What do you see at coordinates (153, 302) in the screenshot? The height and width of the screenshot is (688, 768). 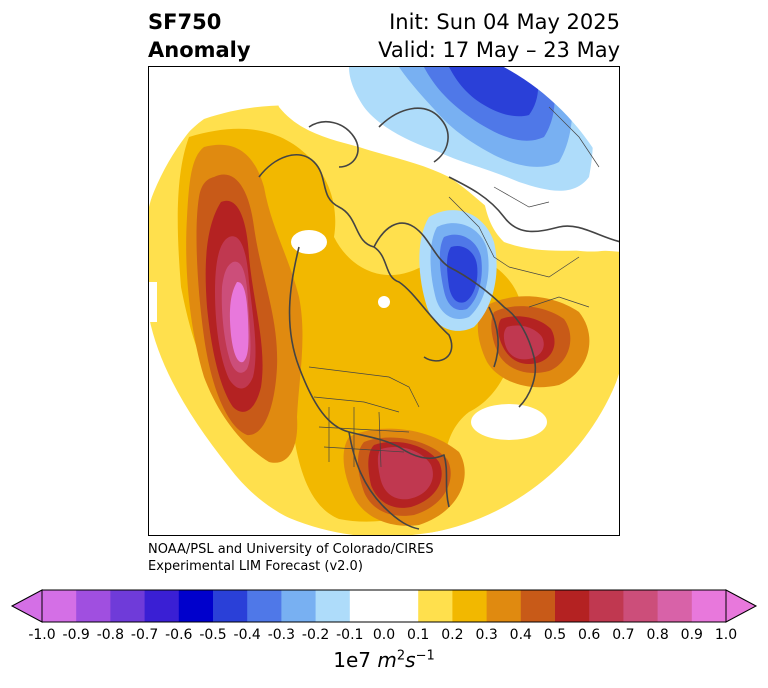 I see `missing-data-strip` at bounding box center [153, 302].